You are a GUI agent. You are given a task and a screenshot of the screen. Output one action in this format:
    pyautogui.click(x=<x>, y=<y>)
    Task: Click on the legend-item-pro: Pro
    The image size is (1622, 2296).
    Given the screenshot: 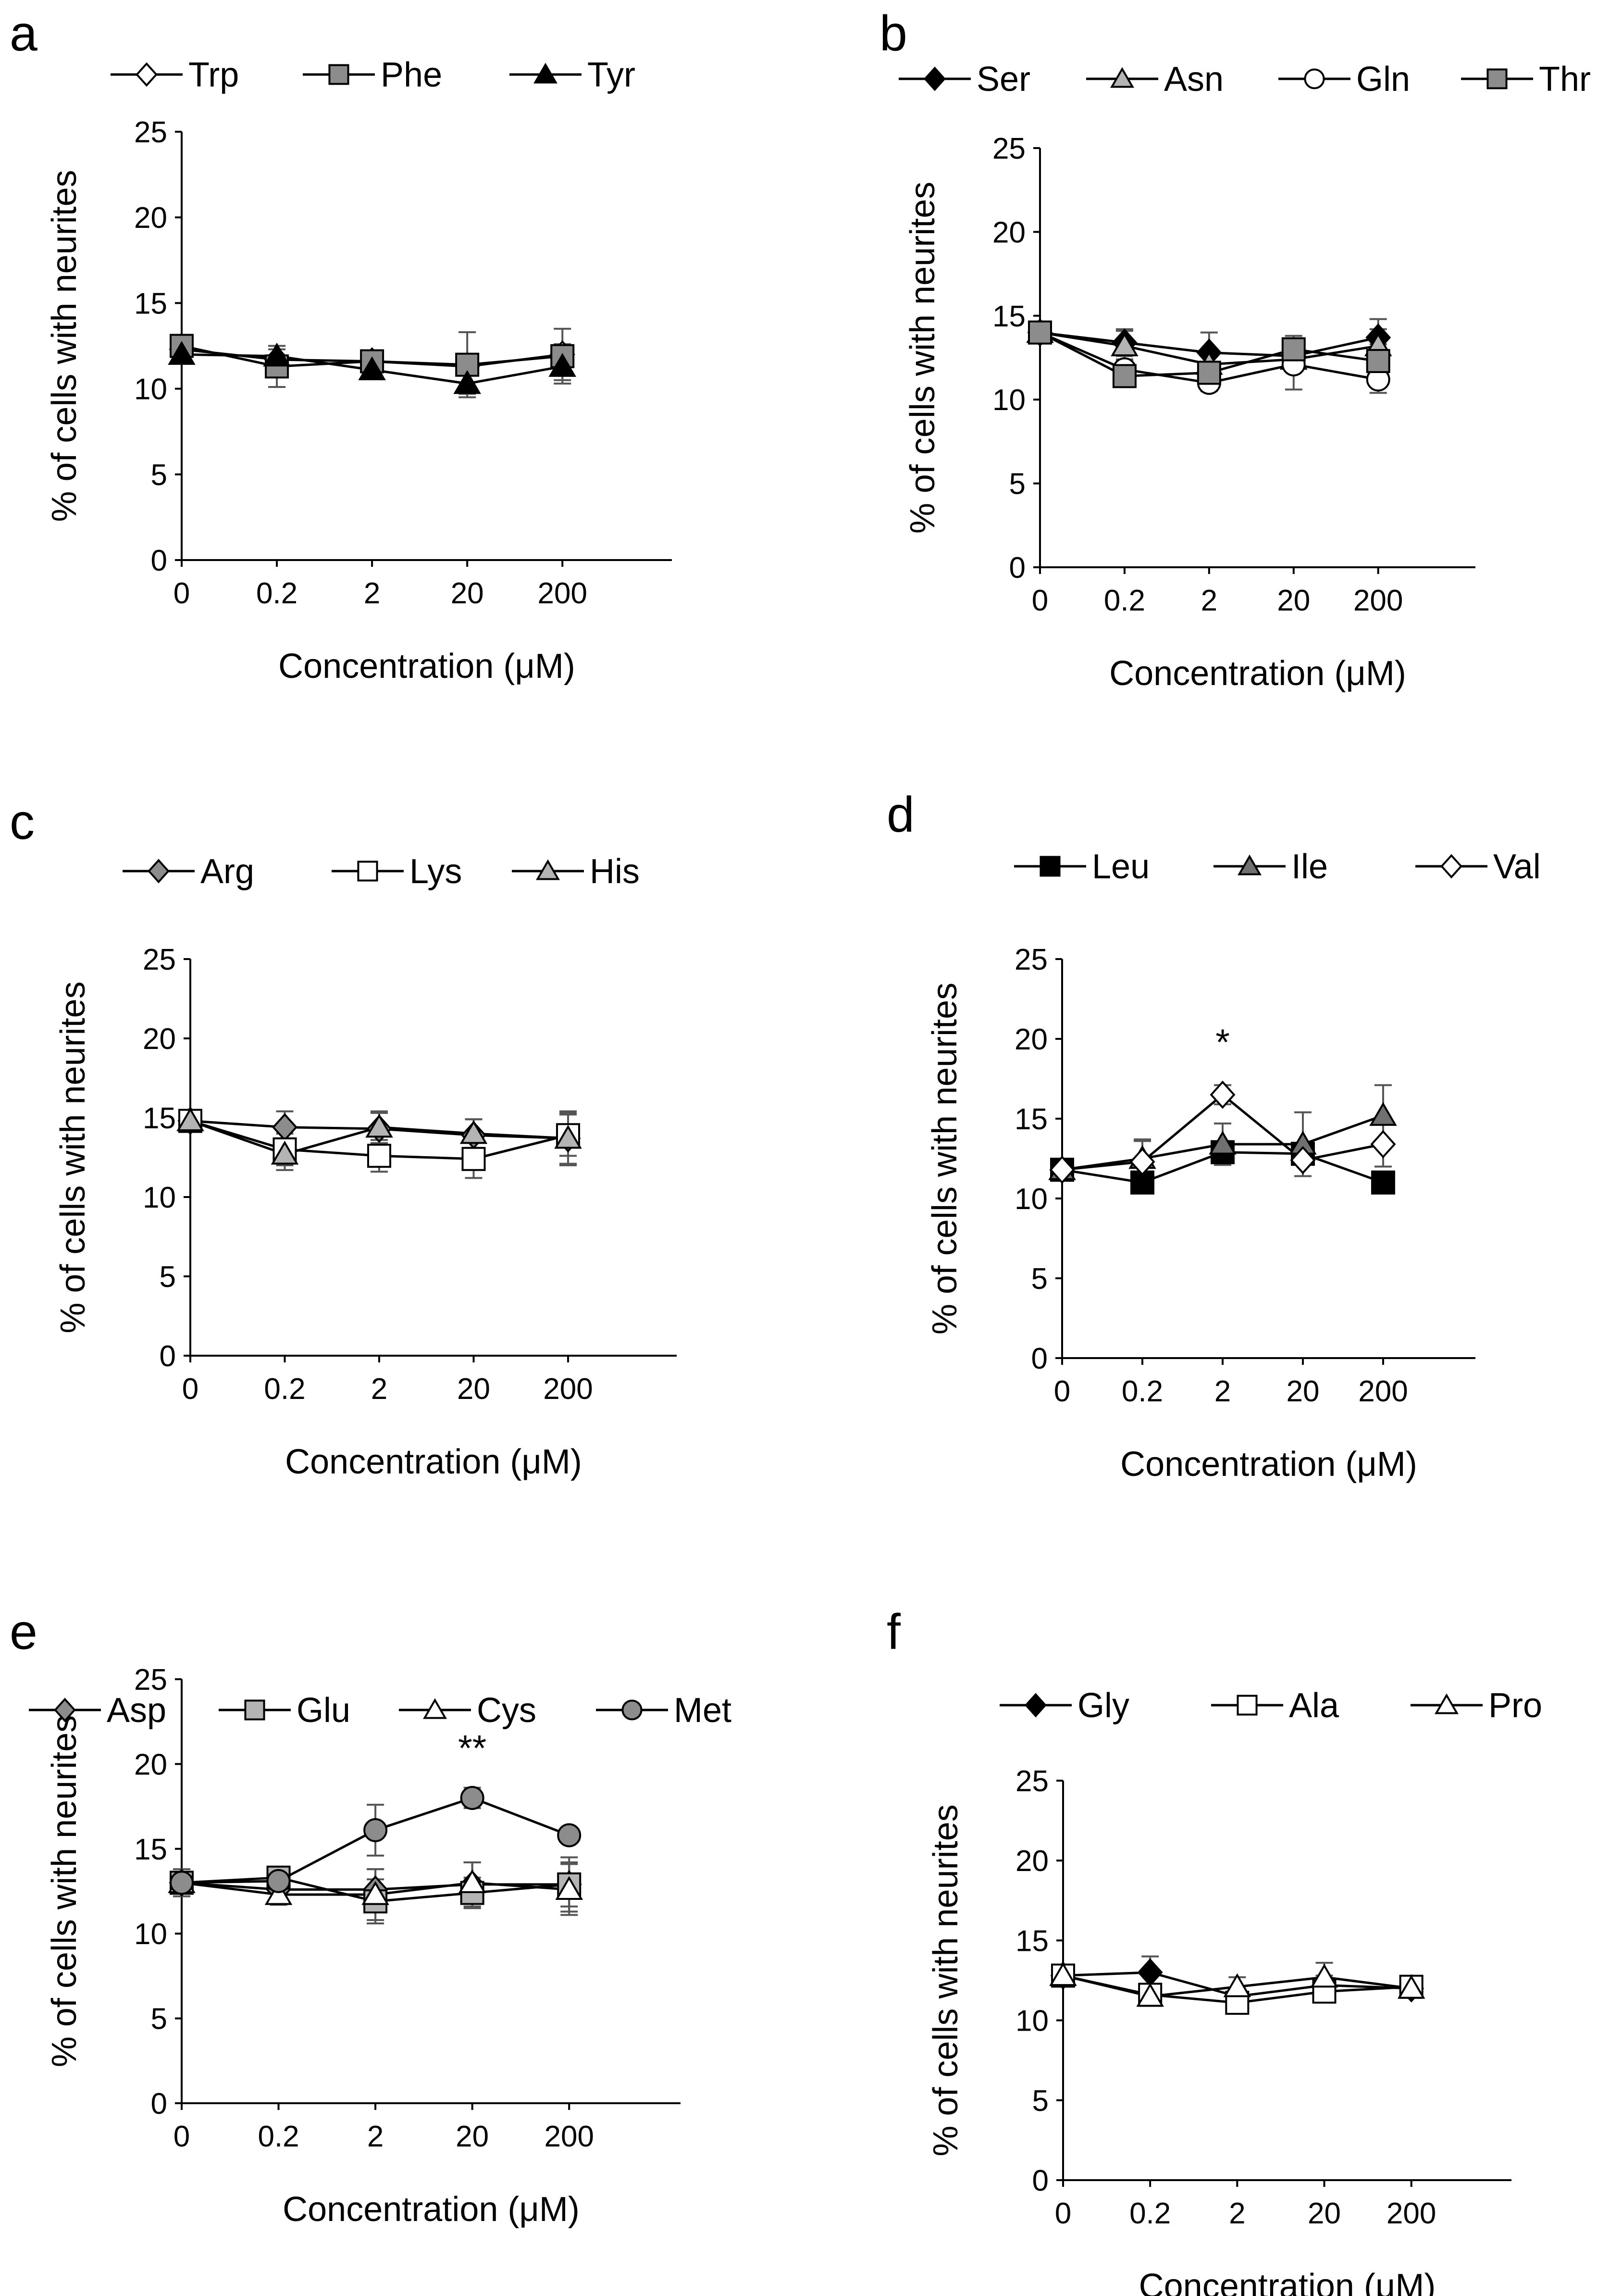 What is the action you would take?
    pyautogui.click(x=1476, y=1705)
    